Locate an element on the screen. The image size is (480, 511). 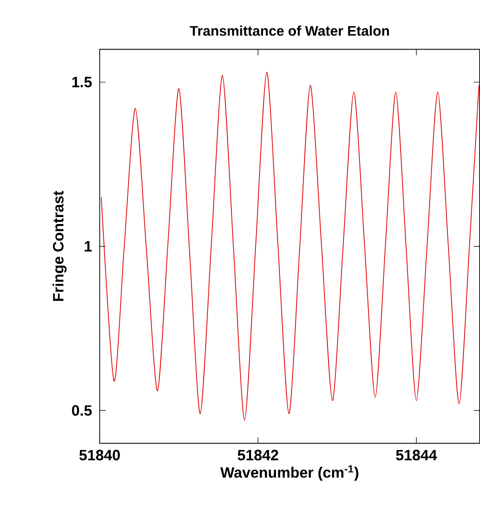
y-axis-title: Fringe Contrast is located at coordinates (59, 245).